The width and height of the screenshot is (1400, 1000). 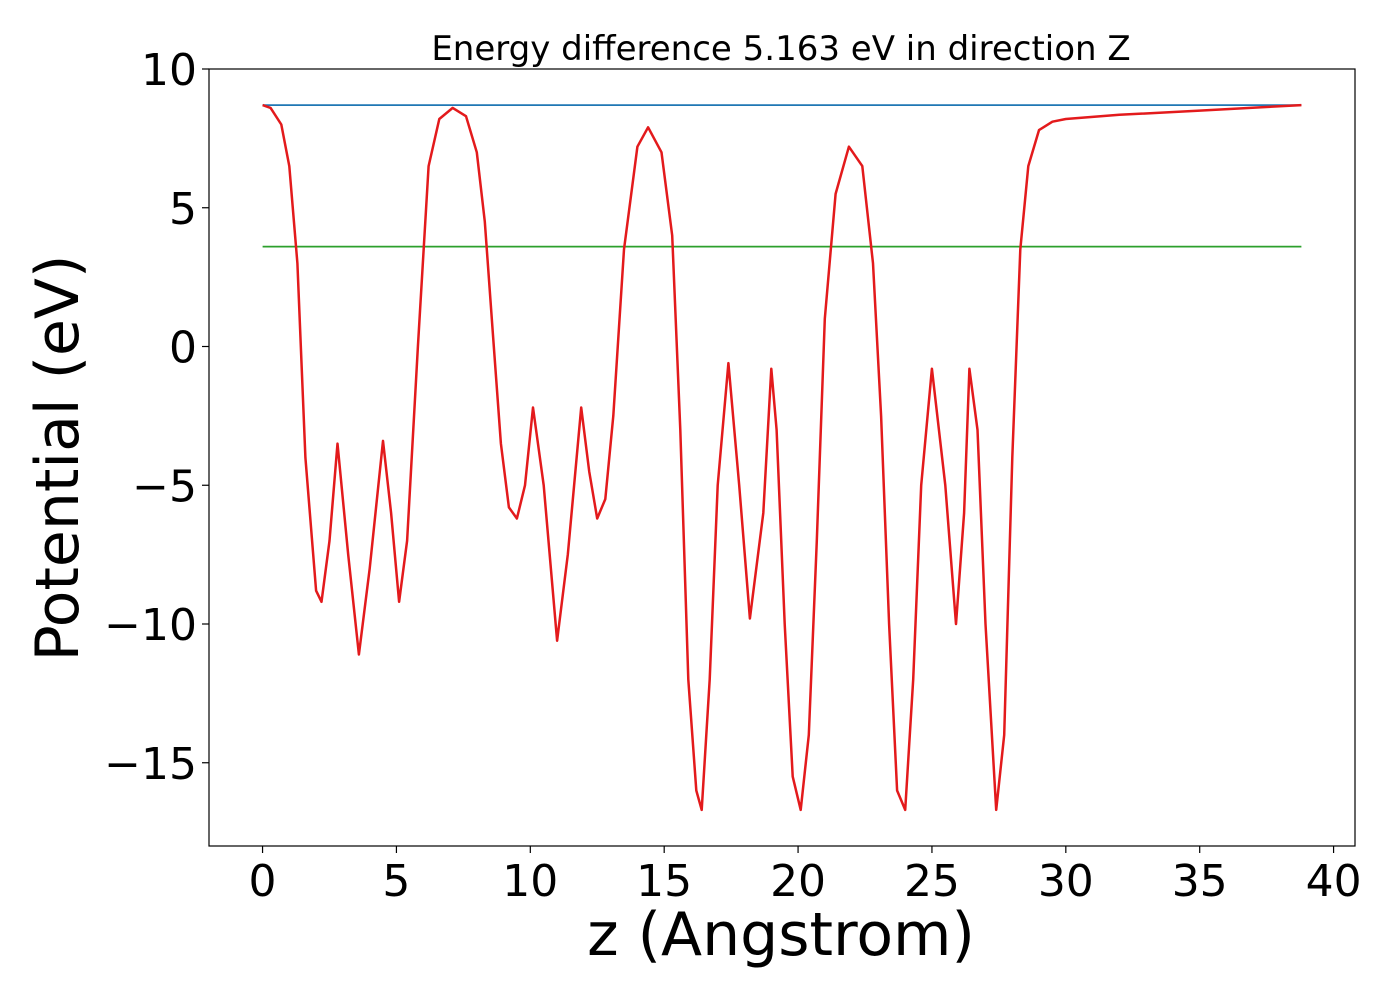 I want to click on x-tick-label: 10, so click(x=530, y=881).